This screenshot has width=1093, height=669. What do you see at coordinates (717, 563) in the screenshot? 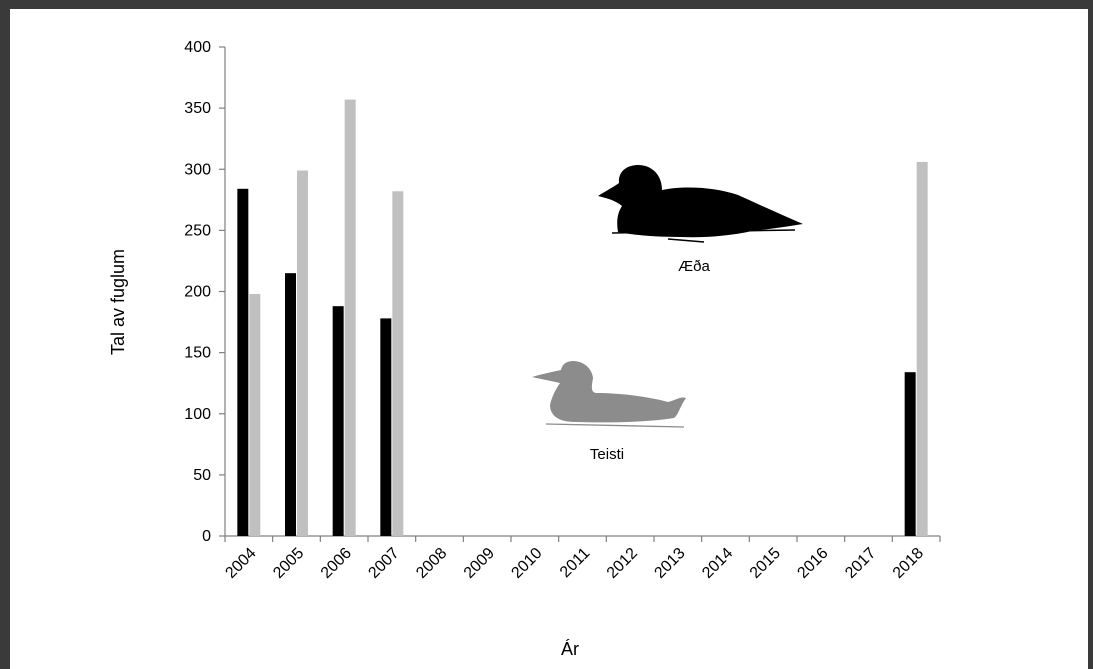
I see `x-tick-label: 2014` at bounding box center [717, 563].